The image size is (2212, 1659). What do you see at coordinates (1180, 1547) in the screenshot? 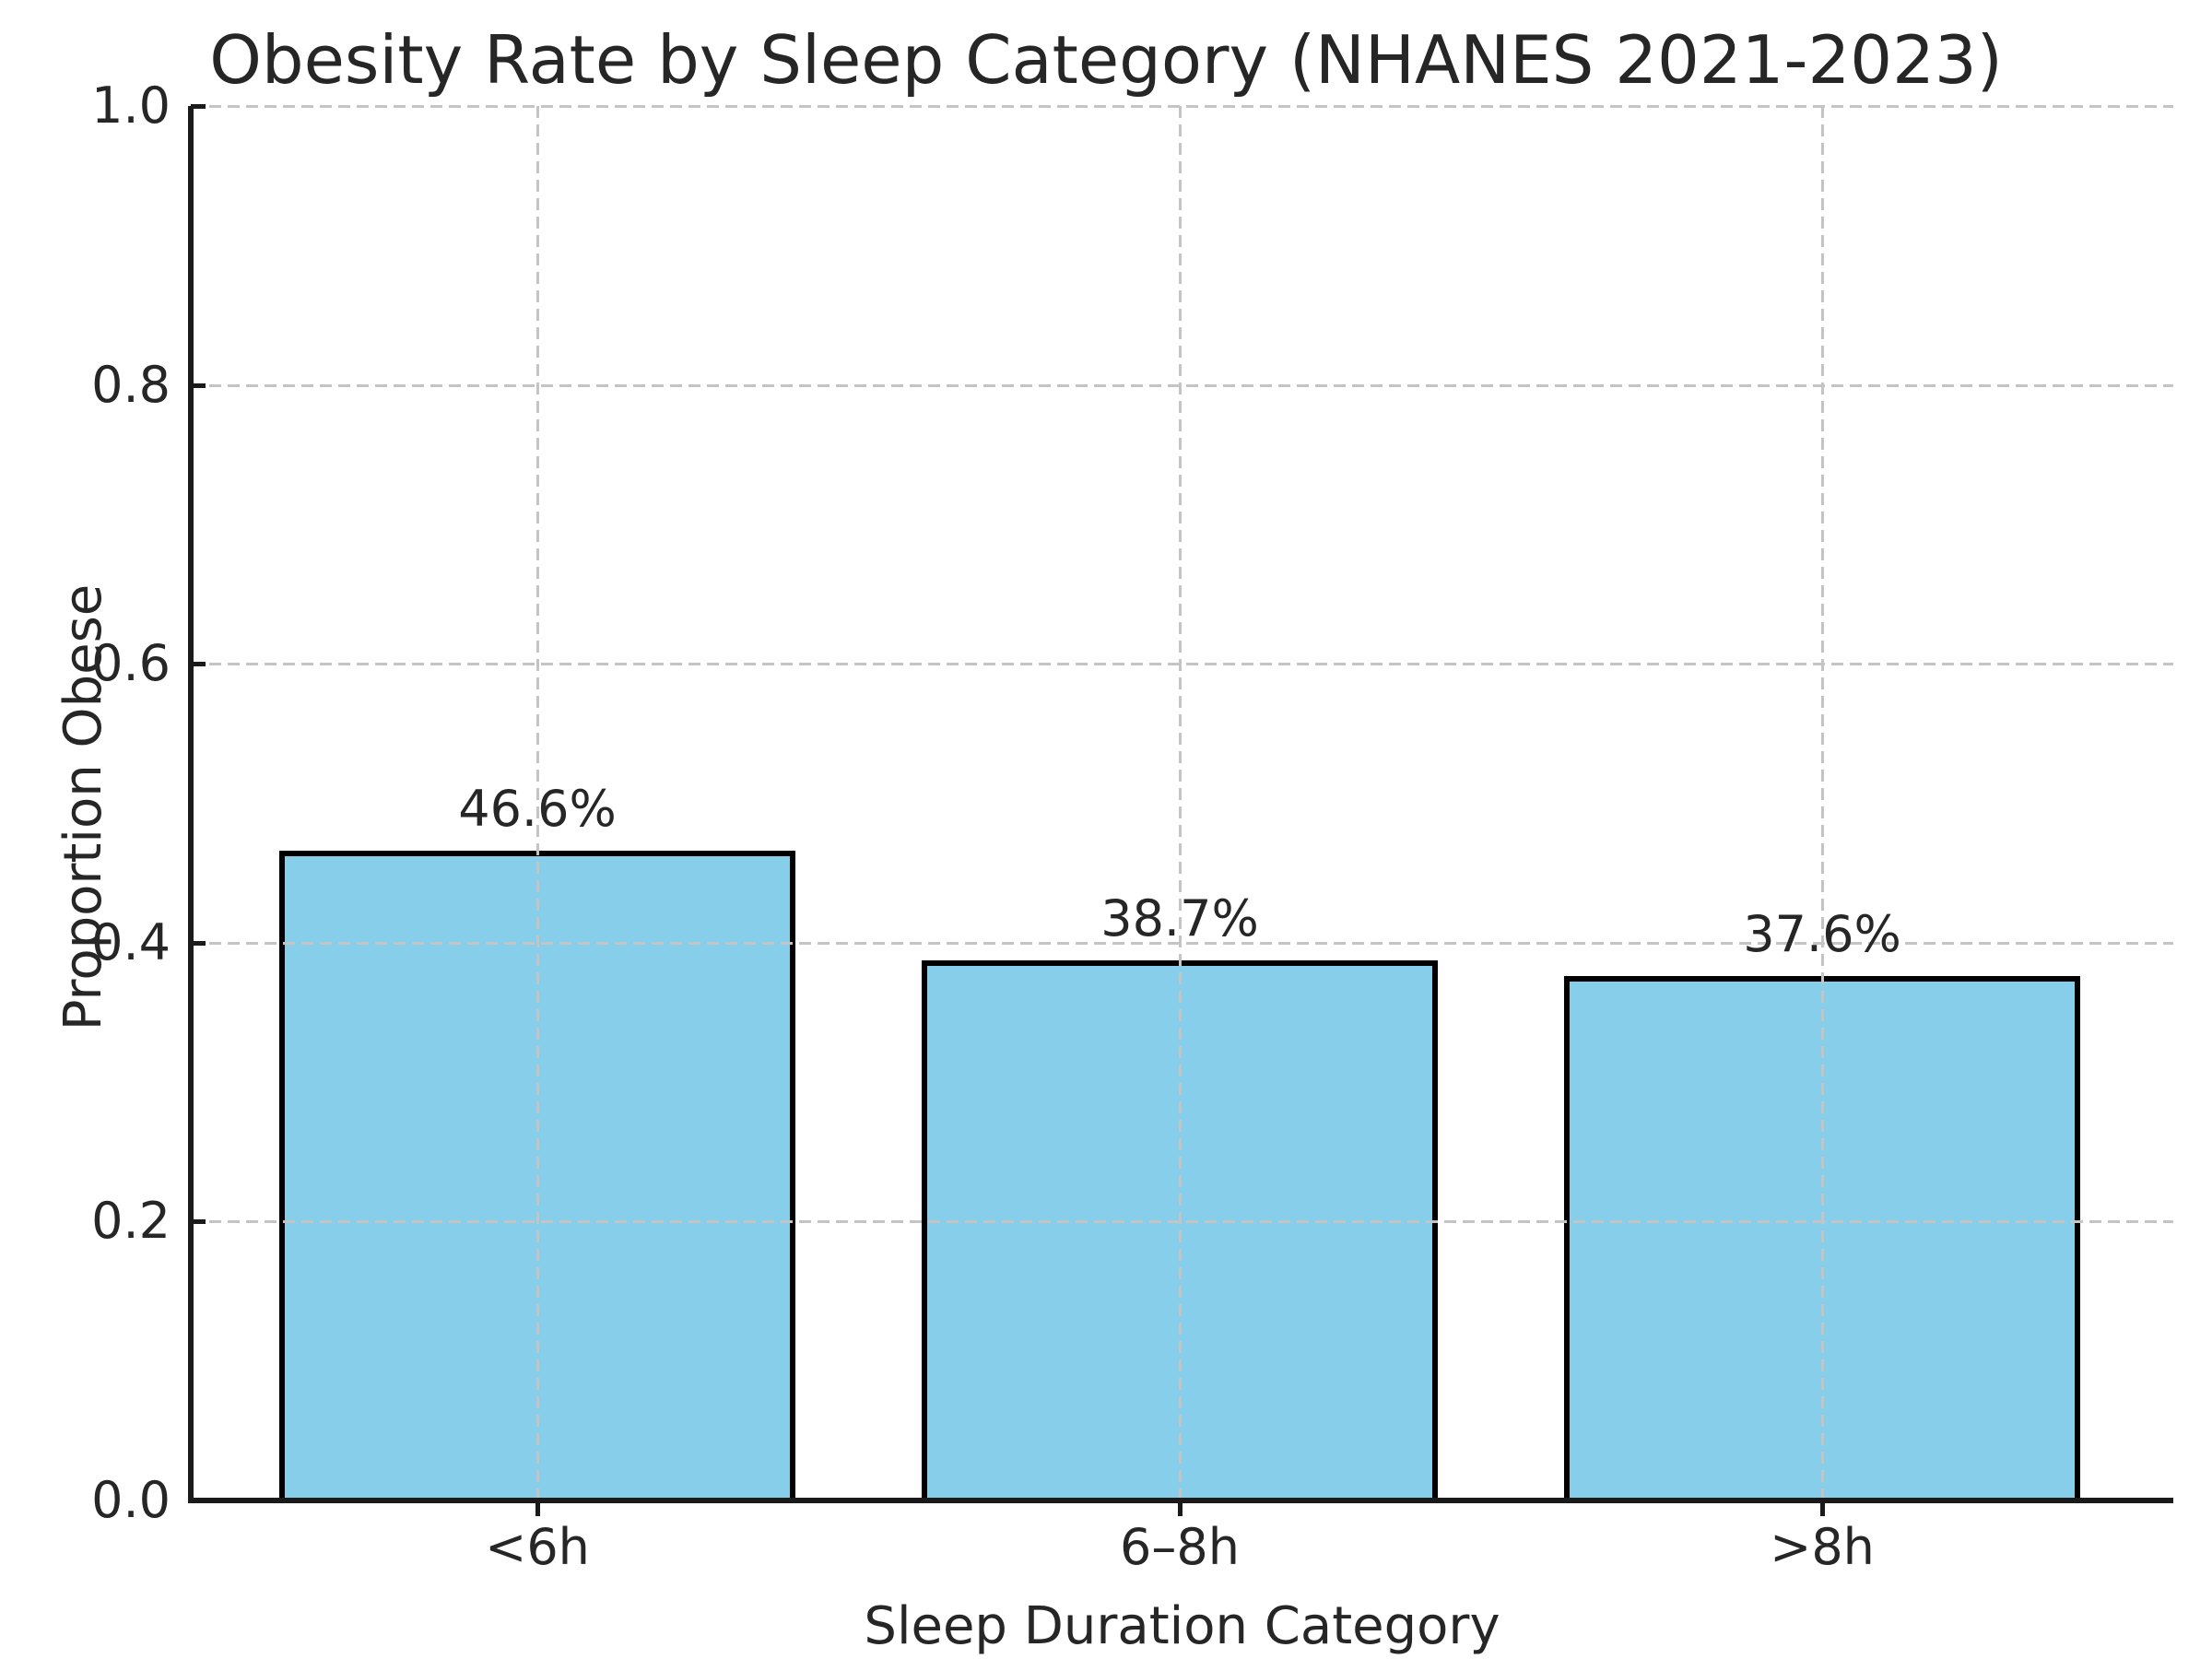
I see `x-tick-label: 6–8h` at bounding box center [1180, 1547].